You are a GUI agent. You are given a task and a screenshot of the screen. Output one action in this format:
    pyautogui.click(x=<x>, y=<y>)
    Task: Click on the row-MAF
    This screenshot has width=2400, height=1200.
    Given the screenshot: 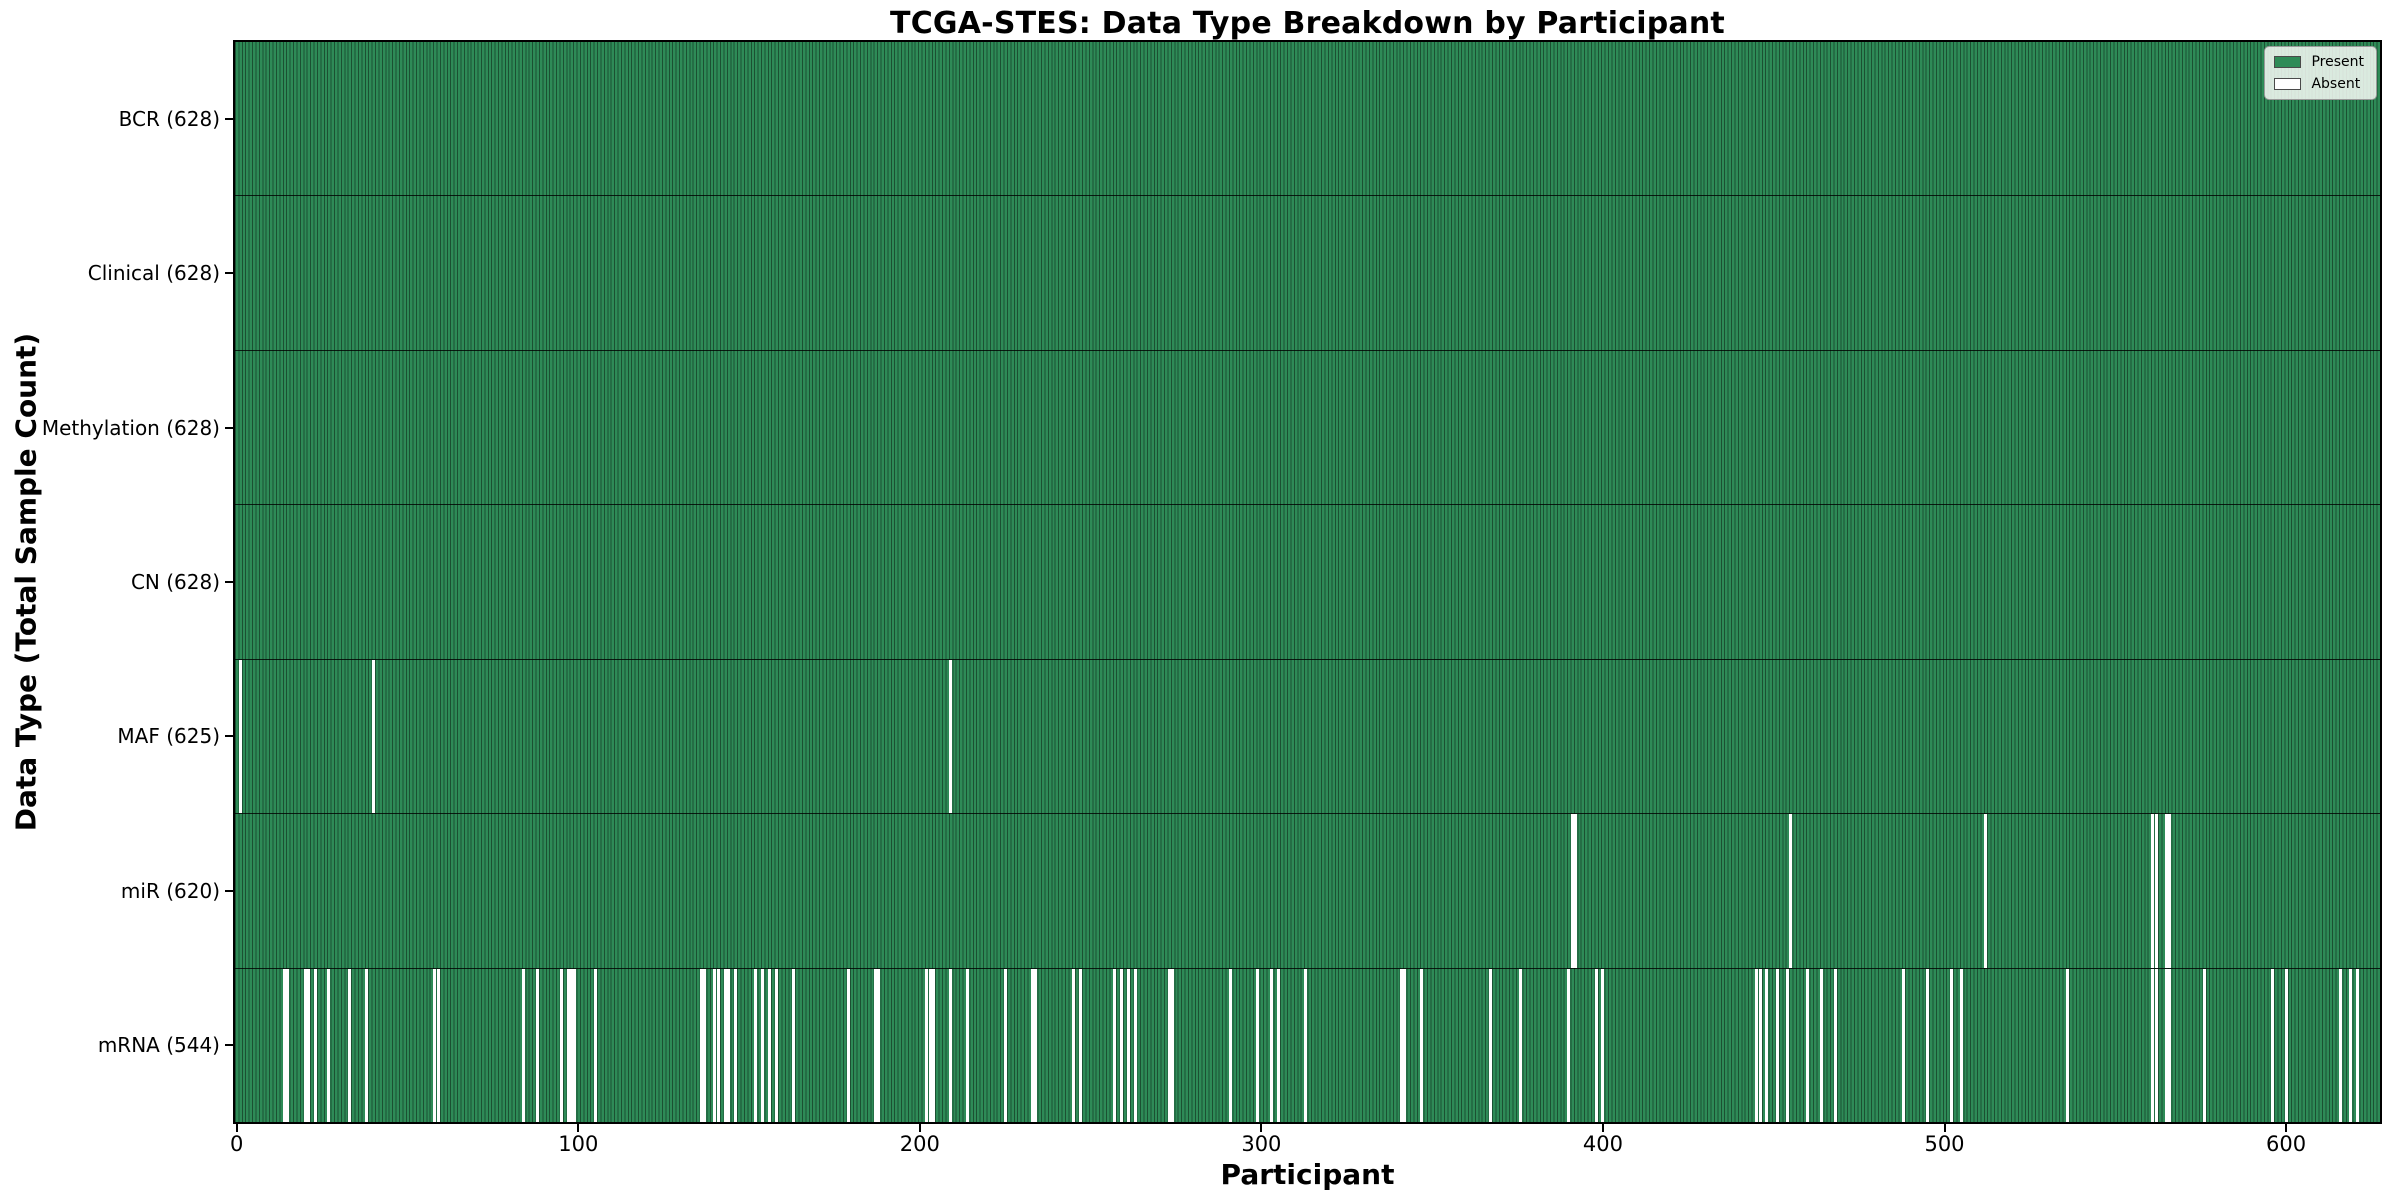 What is the action you would take?
    pyautogui.click(x=1307, y=736)
    